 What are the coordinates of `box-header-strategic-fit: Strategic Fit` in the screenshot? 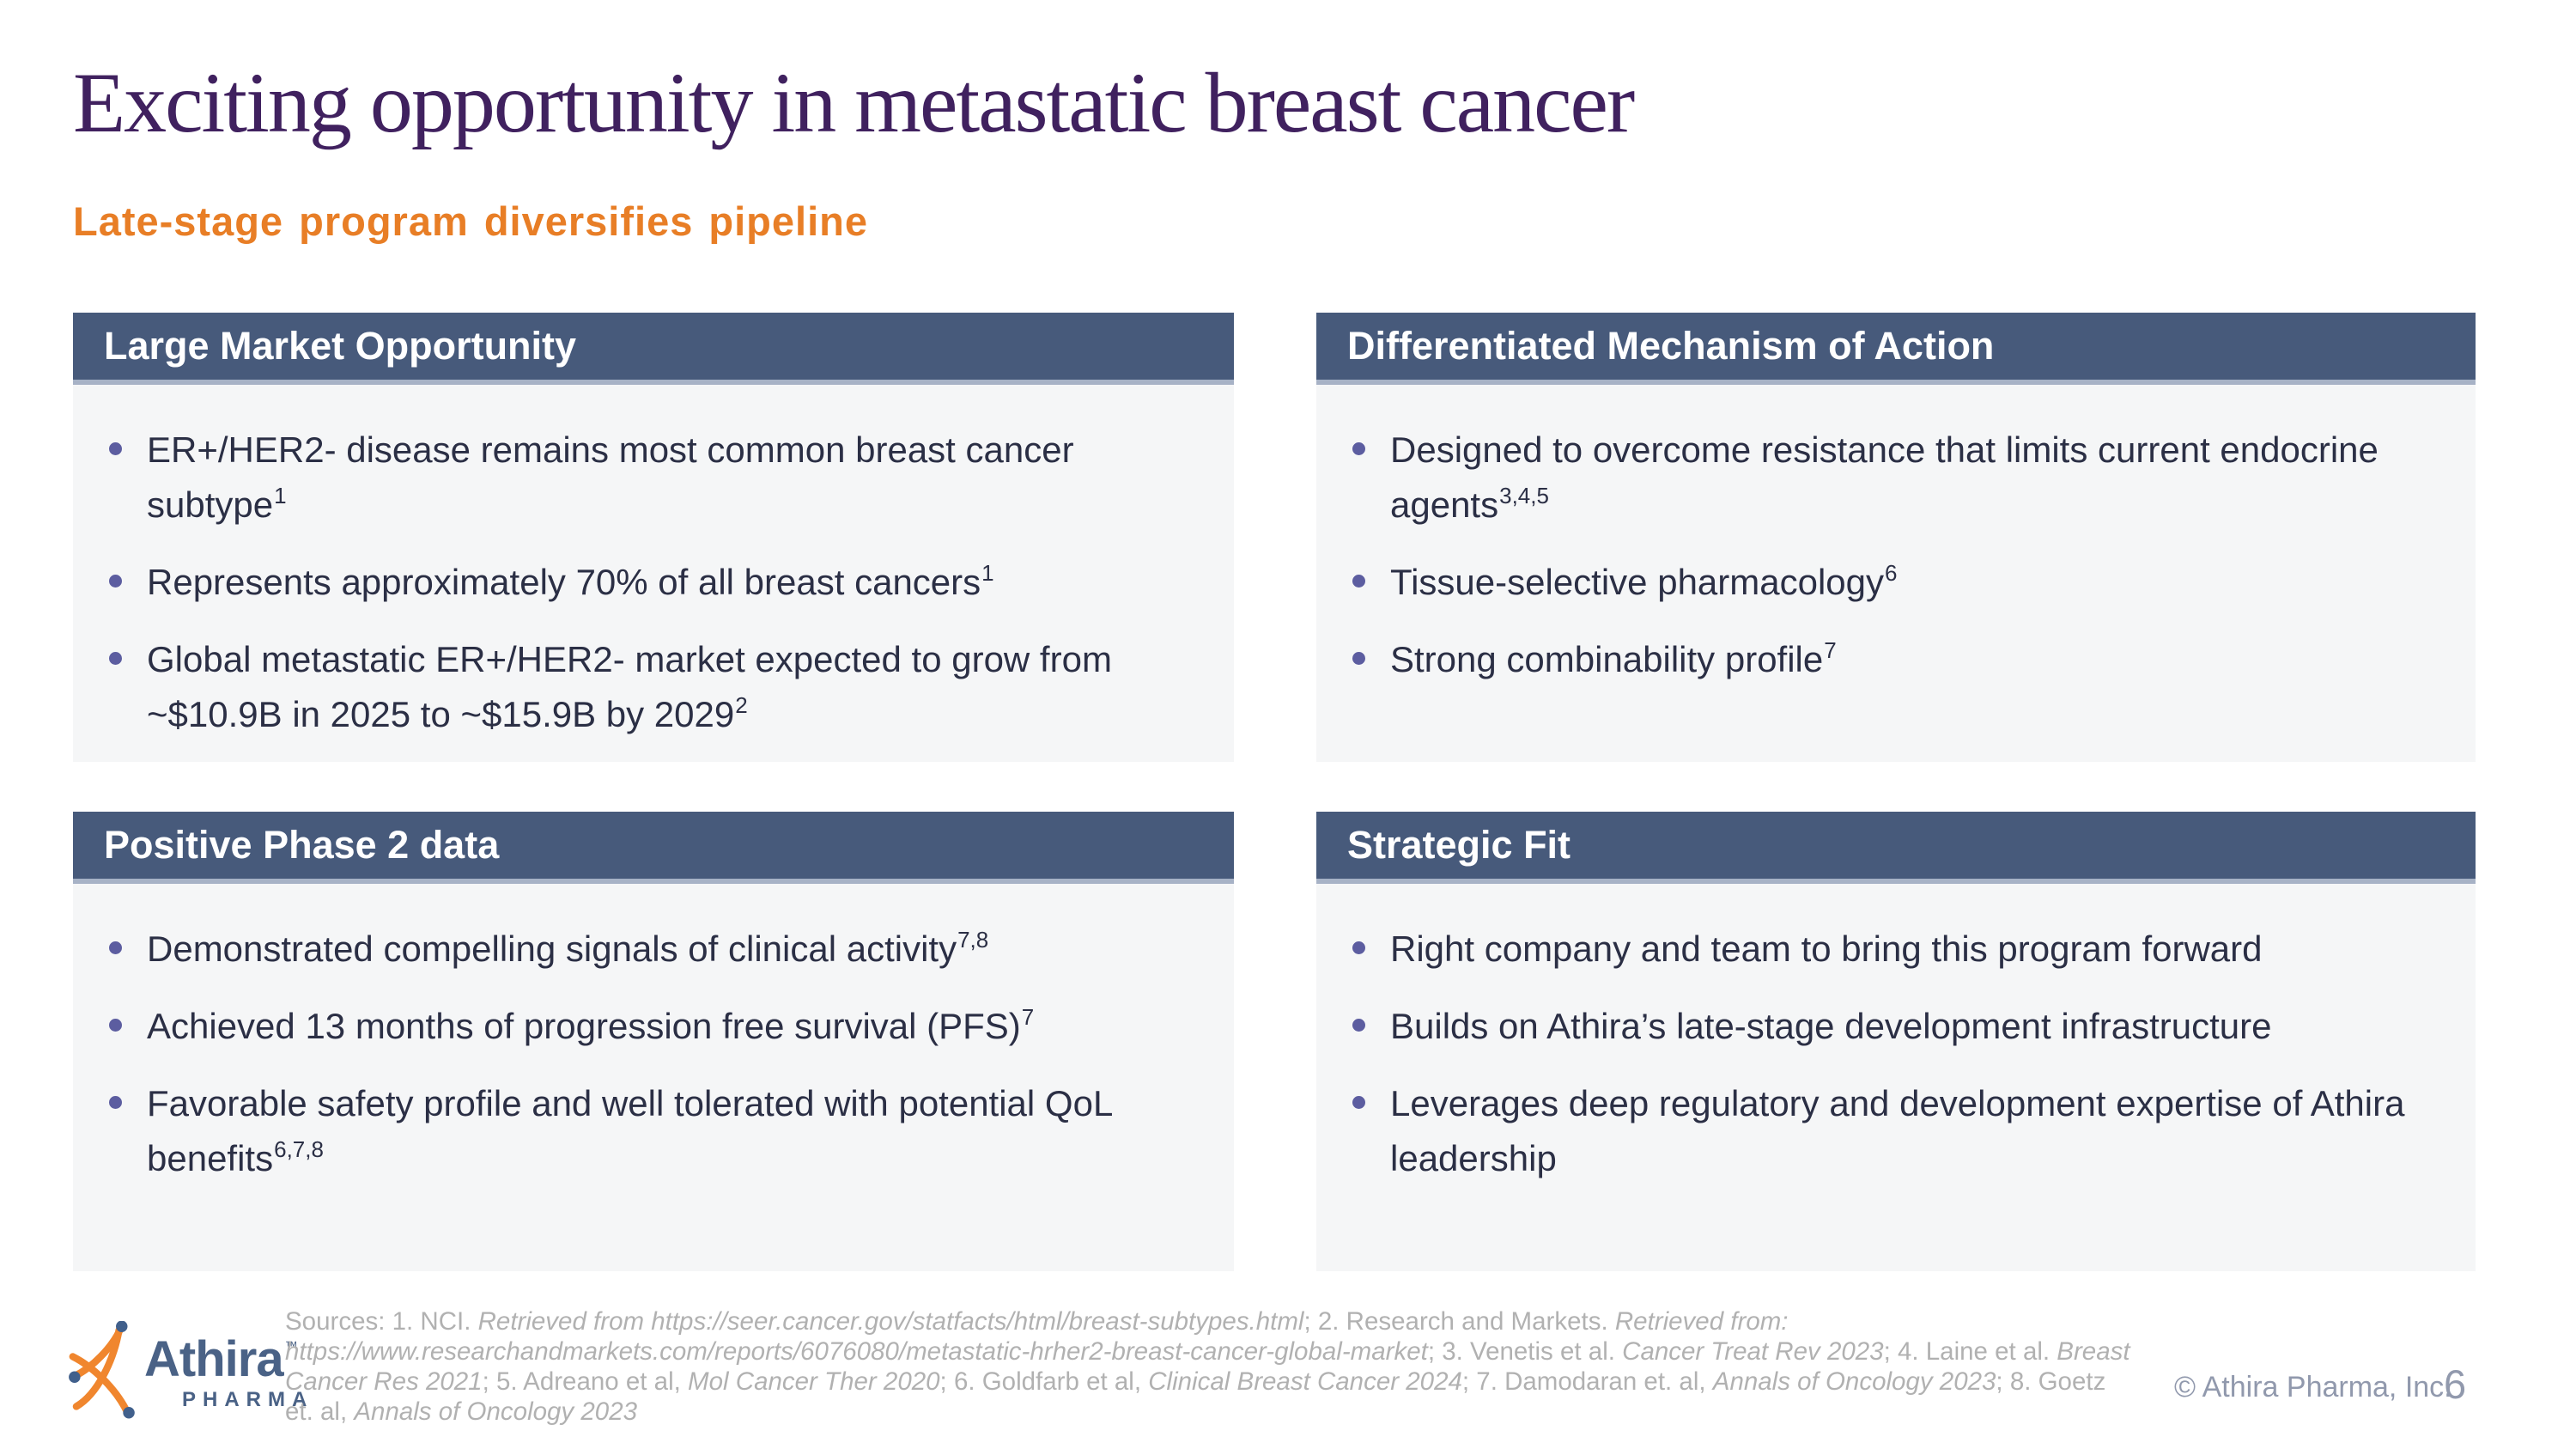 It's located at (1896, 848).